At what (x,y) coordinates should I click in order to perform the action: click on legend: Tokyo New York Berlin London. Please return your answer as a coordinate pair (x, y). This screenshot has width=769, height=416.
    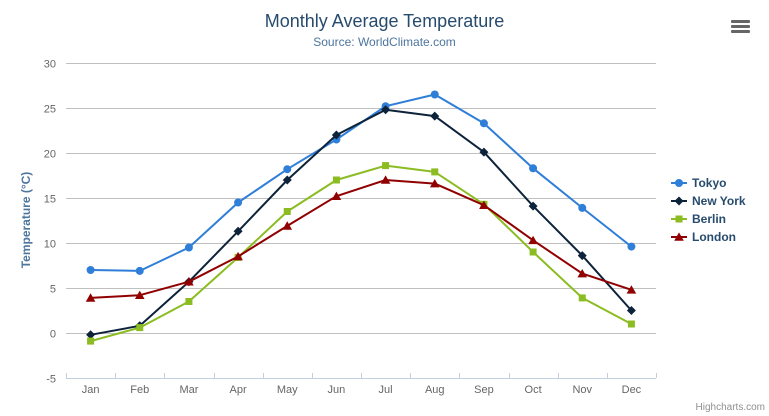
    Looking at the image, I should click on (708, 210).